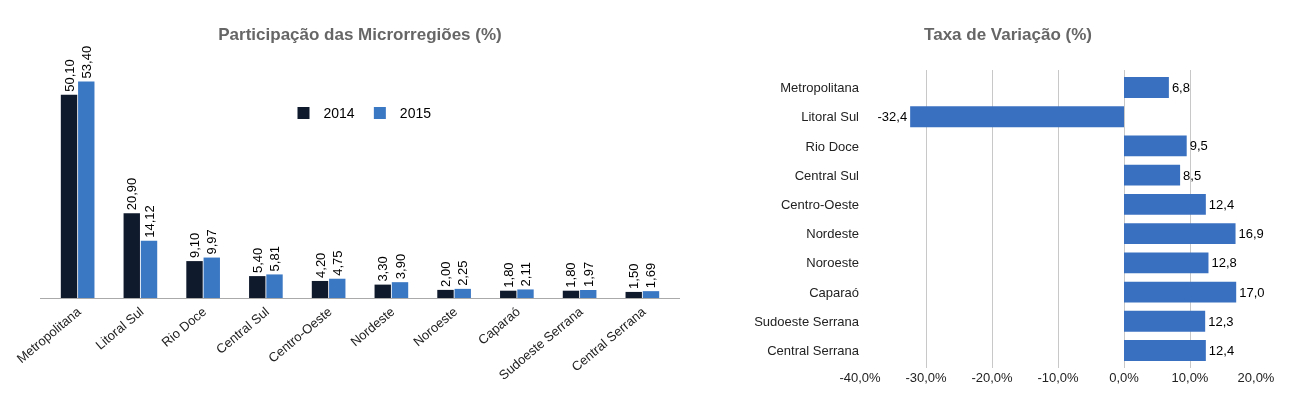  Describe the element at coordinates (860, 377) in the screenshot. I see `x-tick-label: -40,0%` at that location.